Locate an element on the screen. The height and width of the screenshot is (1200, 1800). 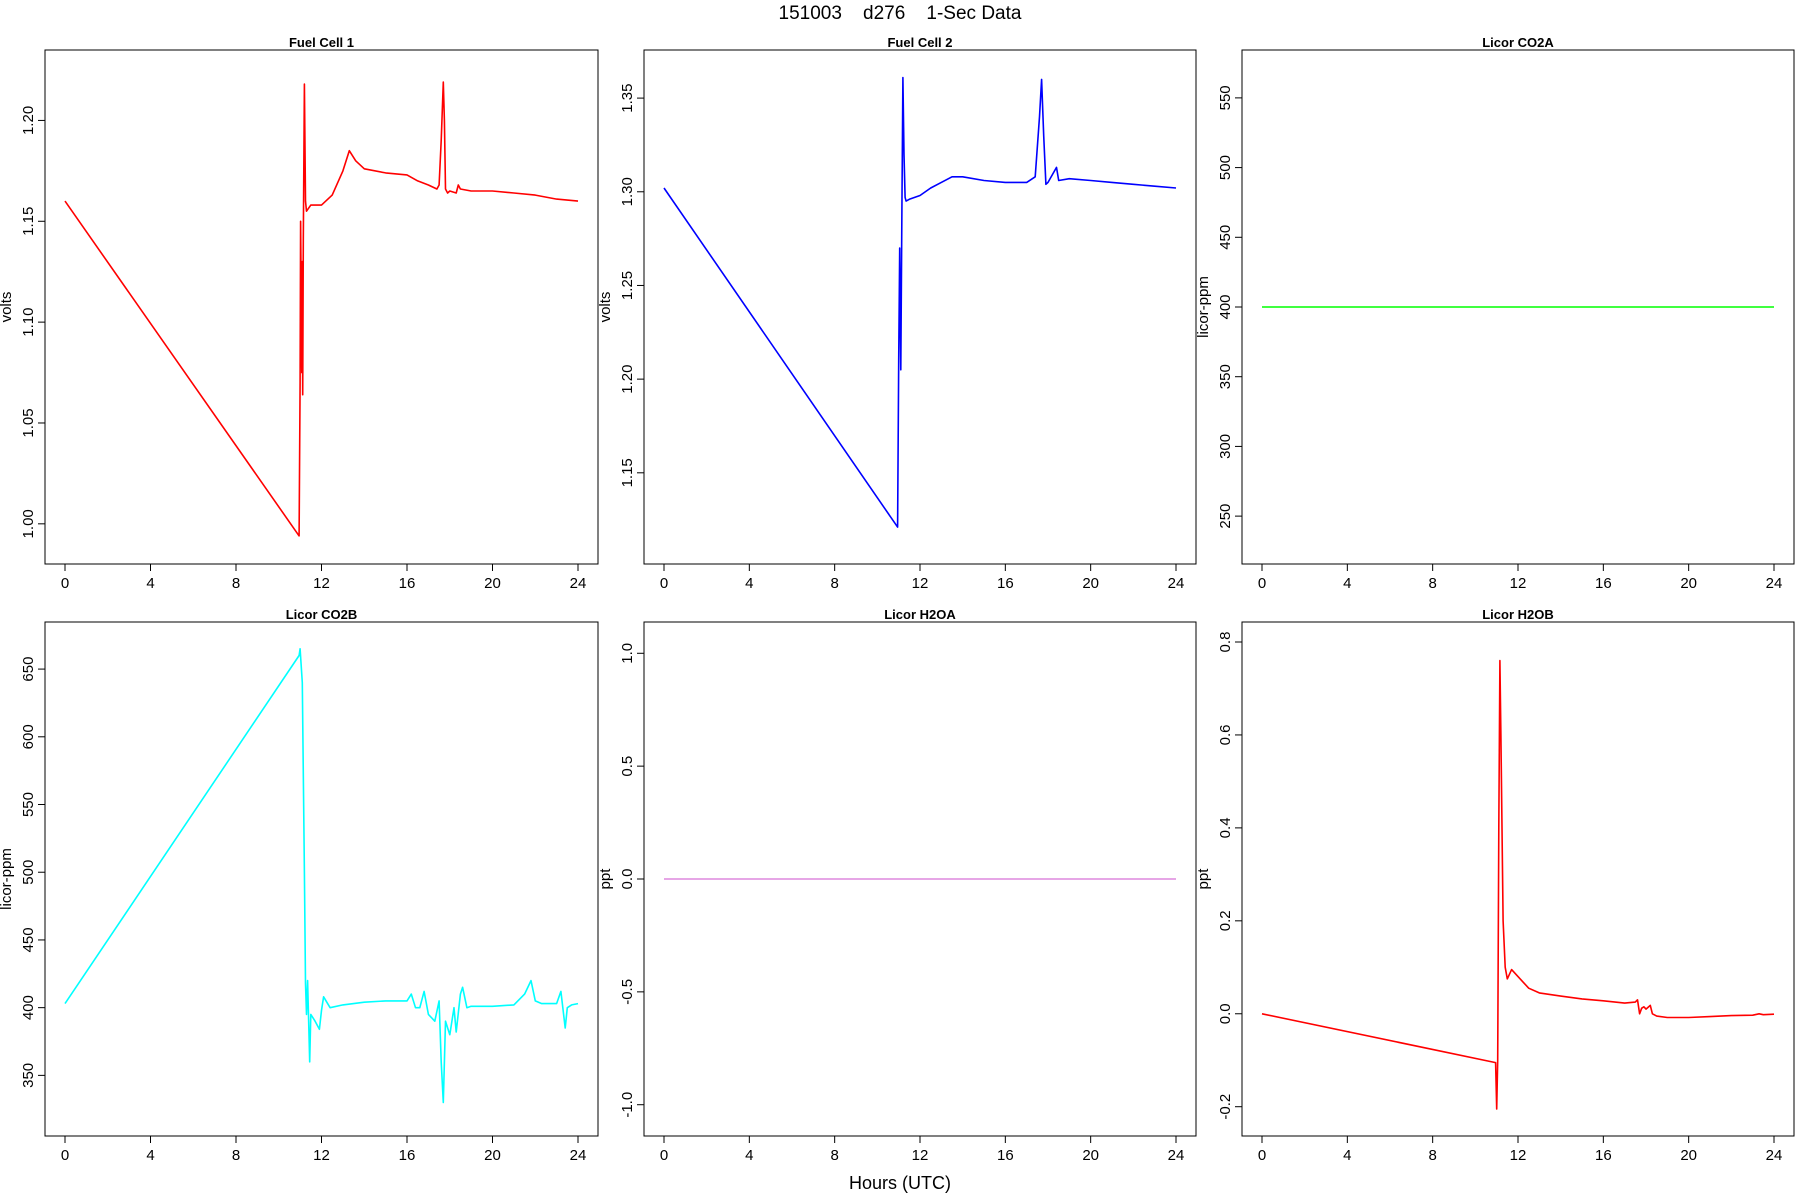
y-tick-label: 0.5 is located at coordinates (627, 766).